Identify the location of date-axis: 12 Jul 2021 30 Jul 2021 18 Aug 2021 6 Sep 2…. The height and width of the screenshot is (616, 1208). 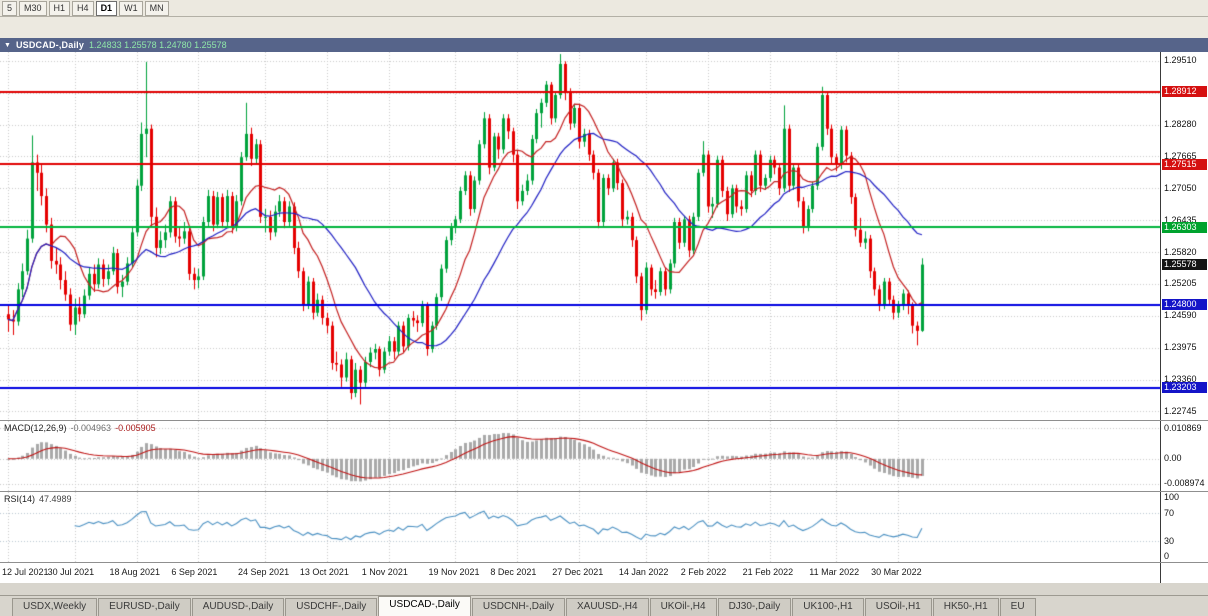
(604, 573).